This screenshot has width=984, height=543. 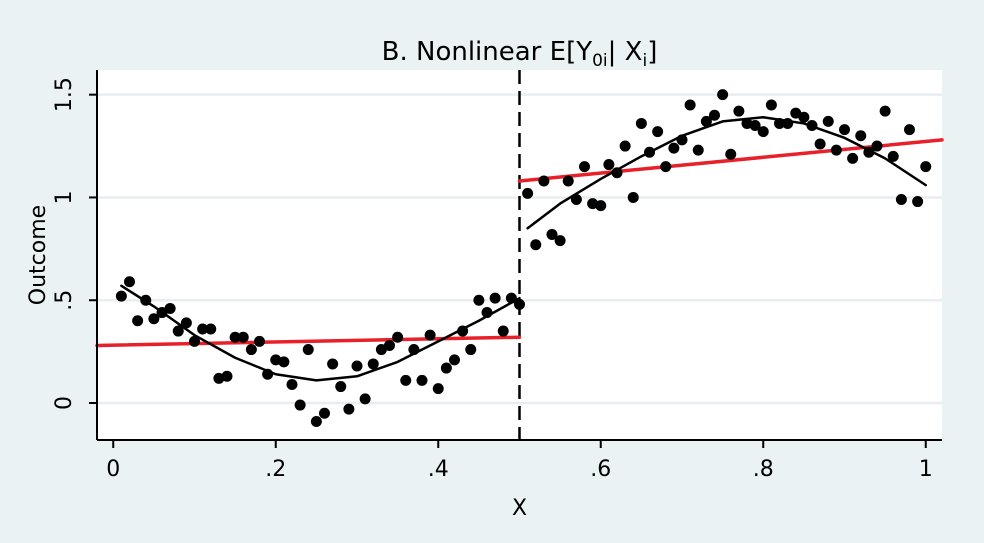 I want to click on title-mid: | X, so click(x=625, y=52).